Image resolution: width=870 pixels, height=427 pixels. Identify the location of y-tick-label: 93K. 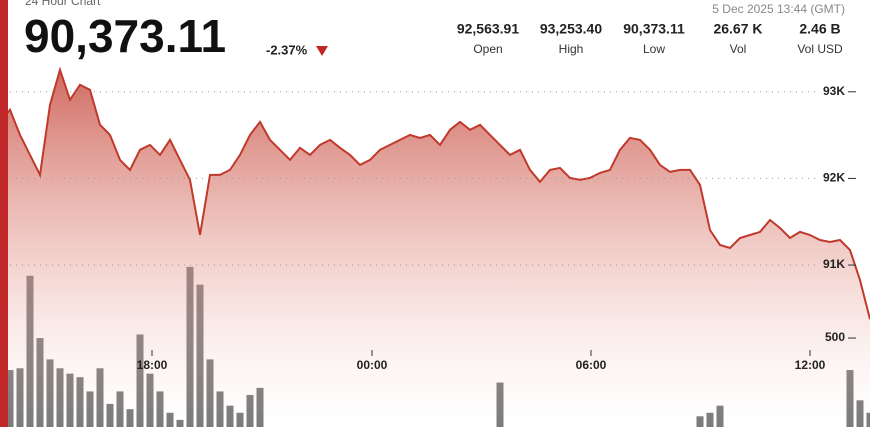
(834, 91).